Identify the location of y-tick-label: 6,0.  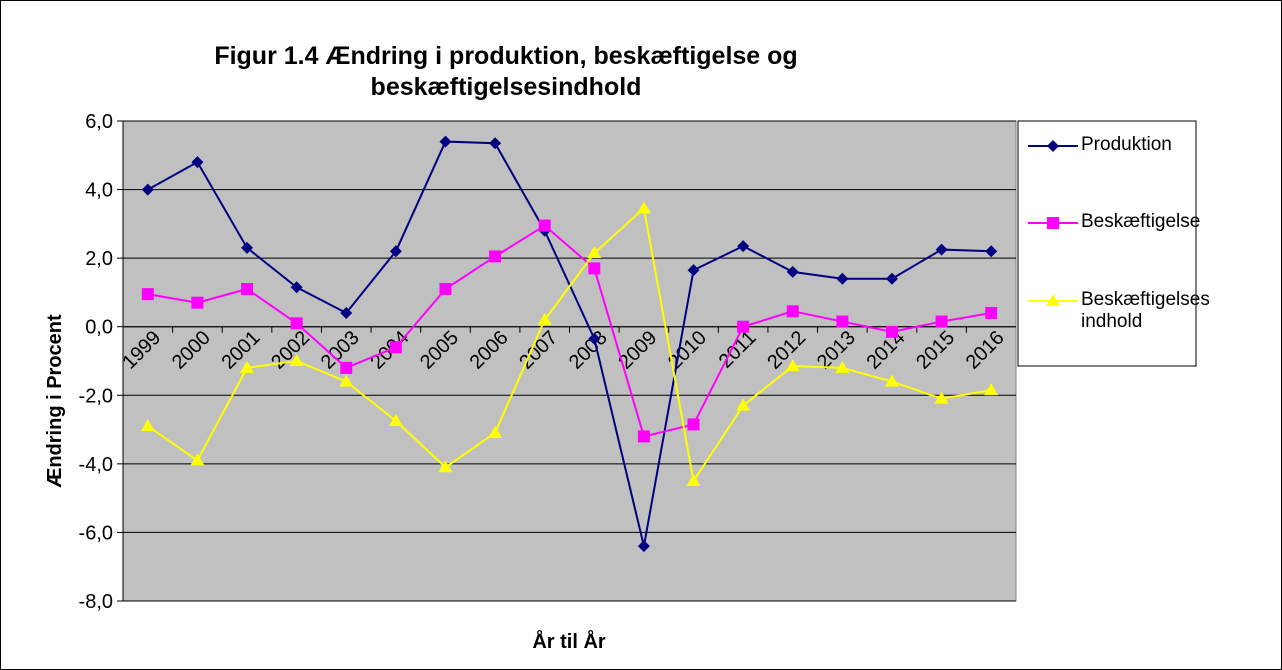
(99, 122).